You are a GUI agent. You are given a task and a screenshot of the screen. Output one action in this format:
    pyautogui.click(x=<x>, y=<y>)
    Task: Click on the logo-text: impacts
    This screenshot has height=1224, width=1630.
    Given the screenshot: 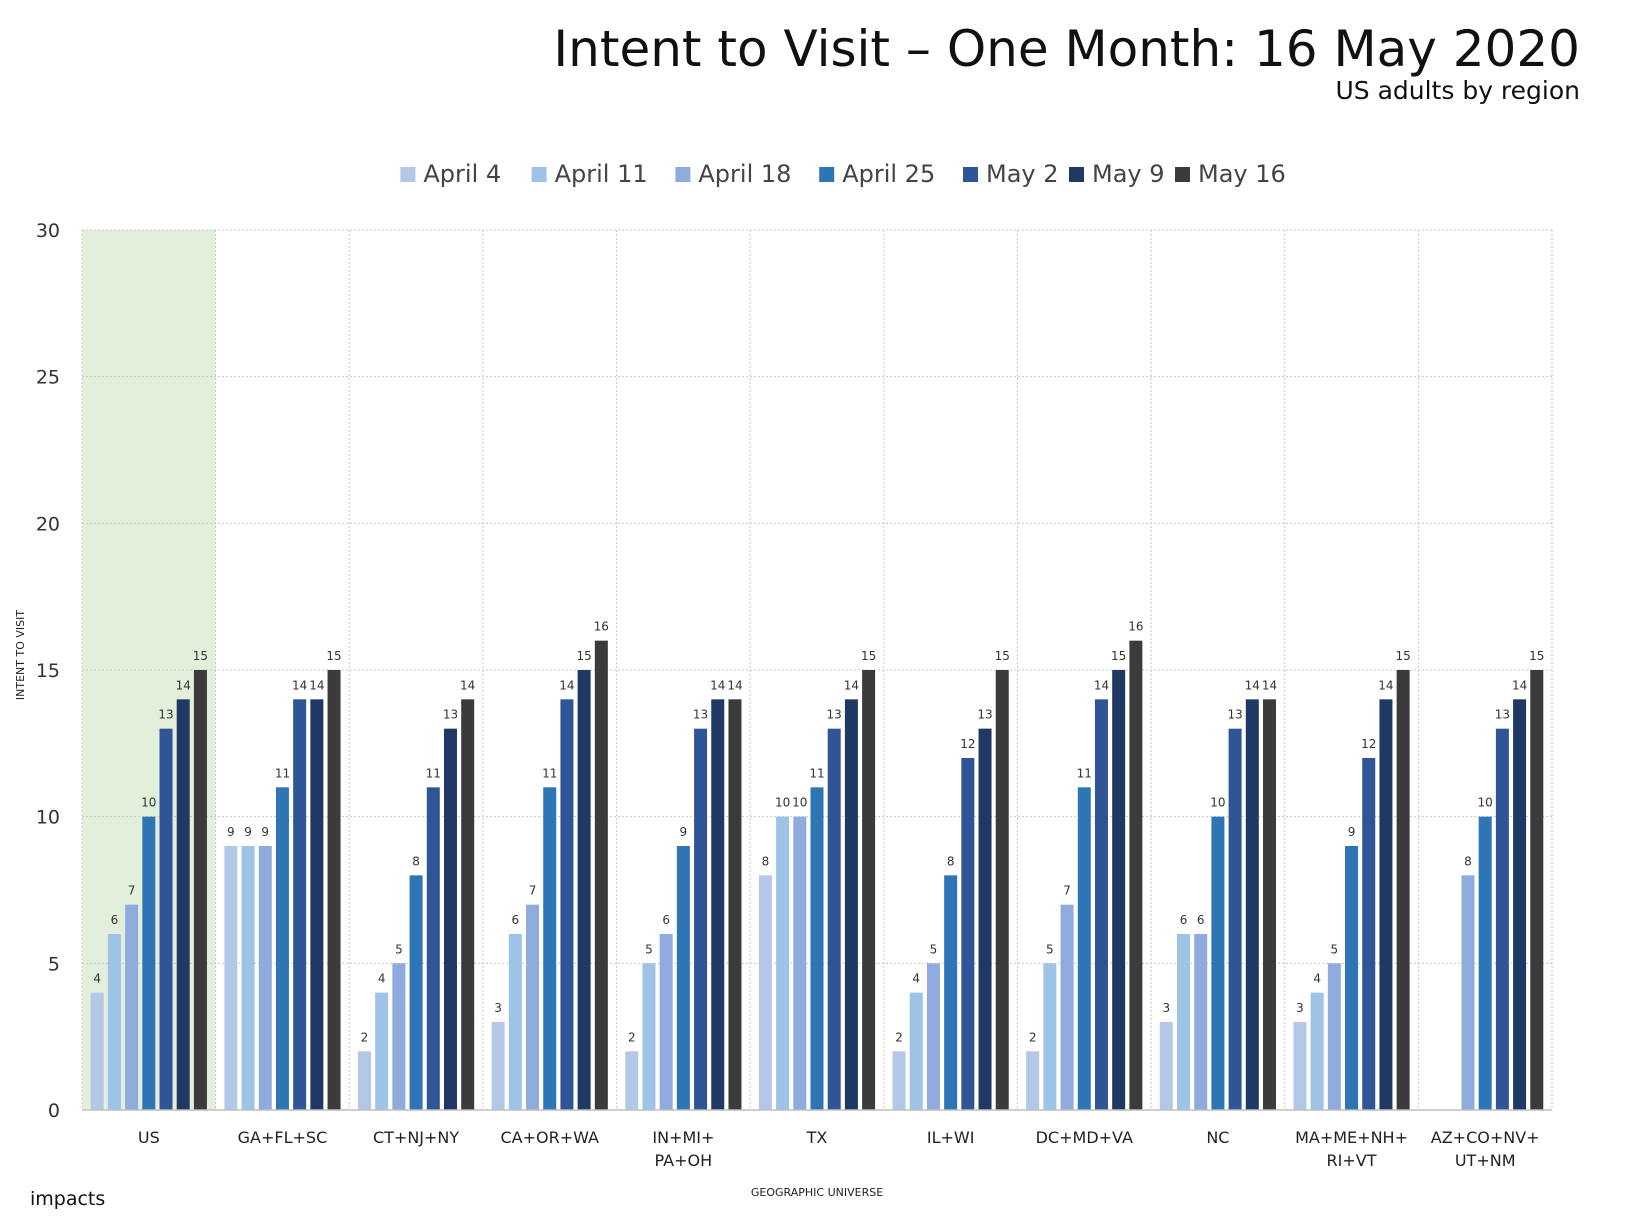 What is the action you would take?
    pyautogui.click(x=68, y=1199)
    